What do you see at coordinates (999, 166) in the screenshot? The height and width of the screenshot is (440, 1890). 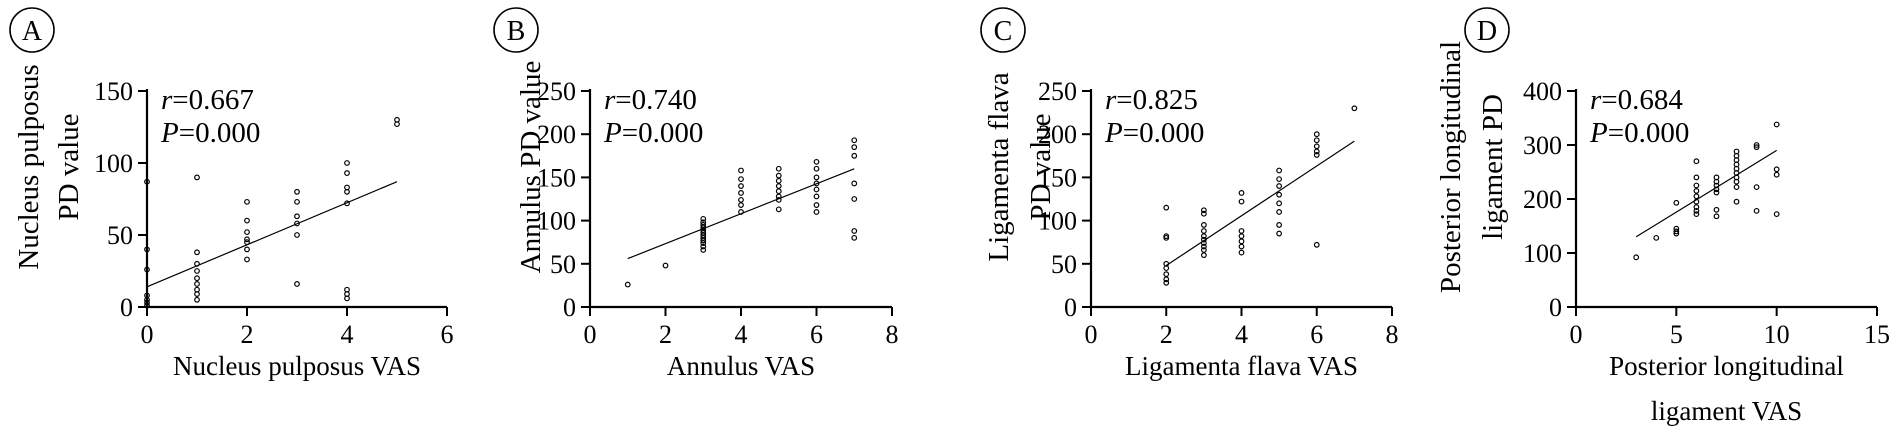 I see `y-axis-label: Ligamenta flava` at bounding box center [999, 166].